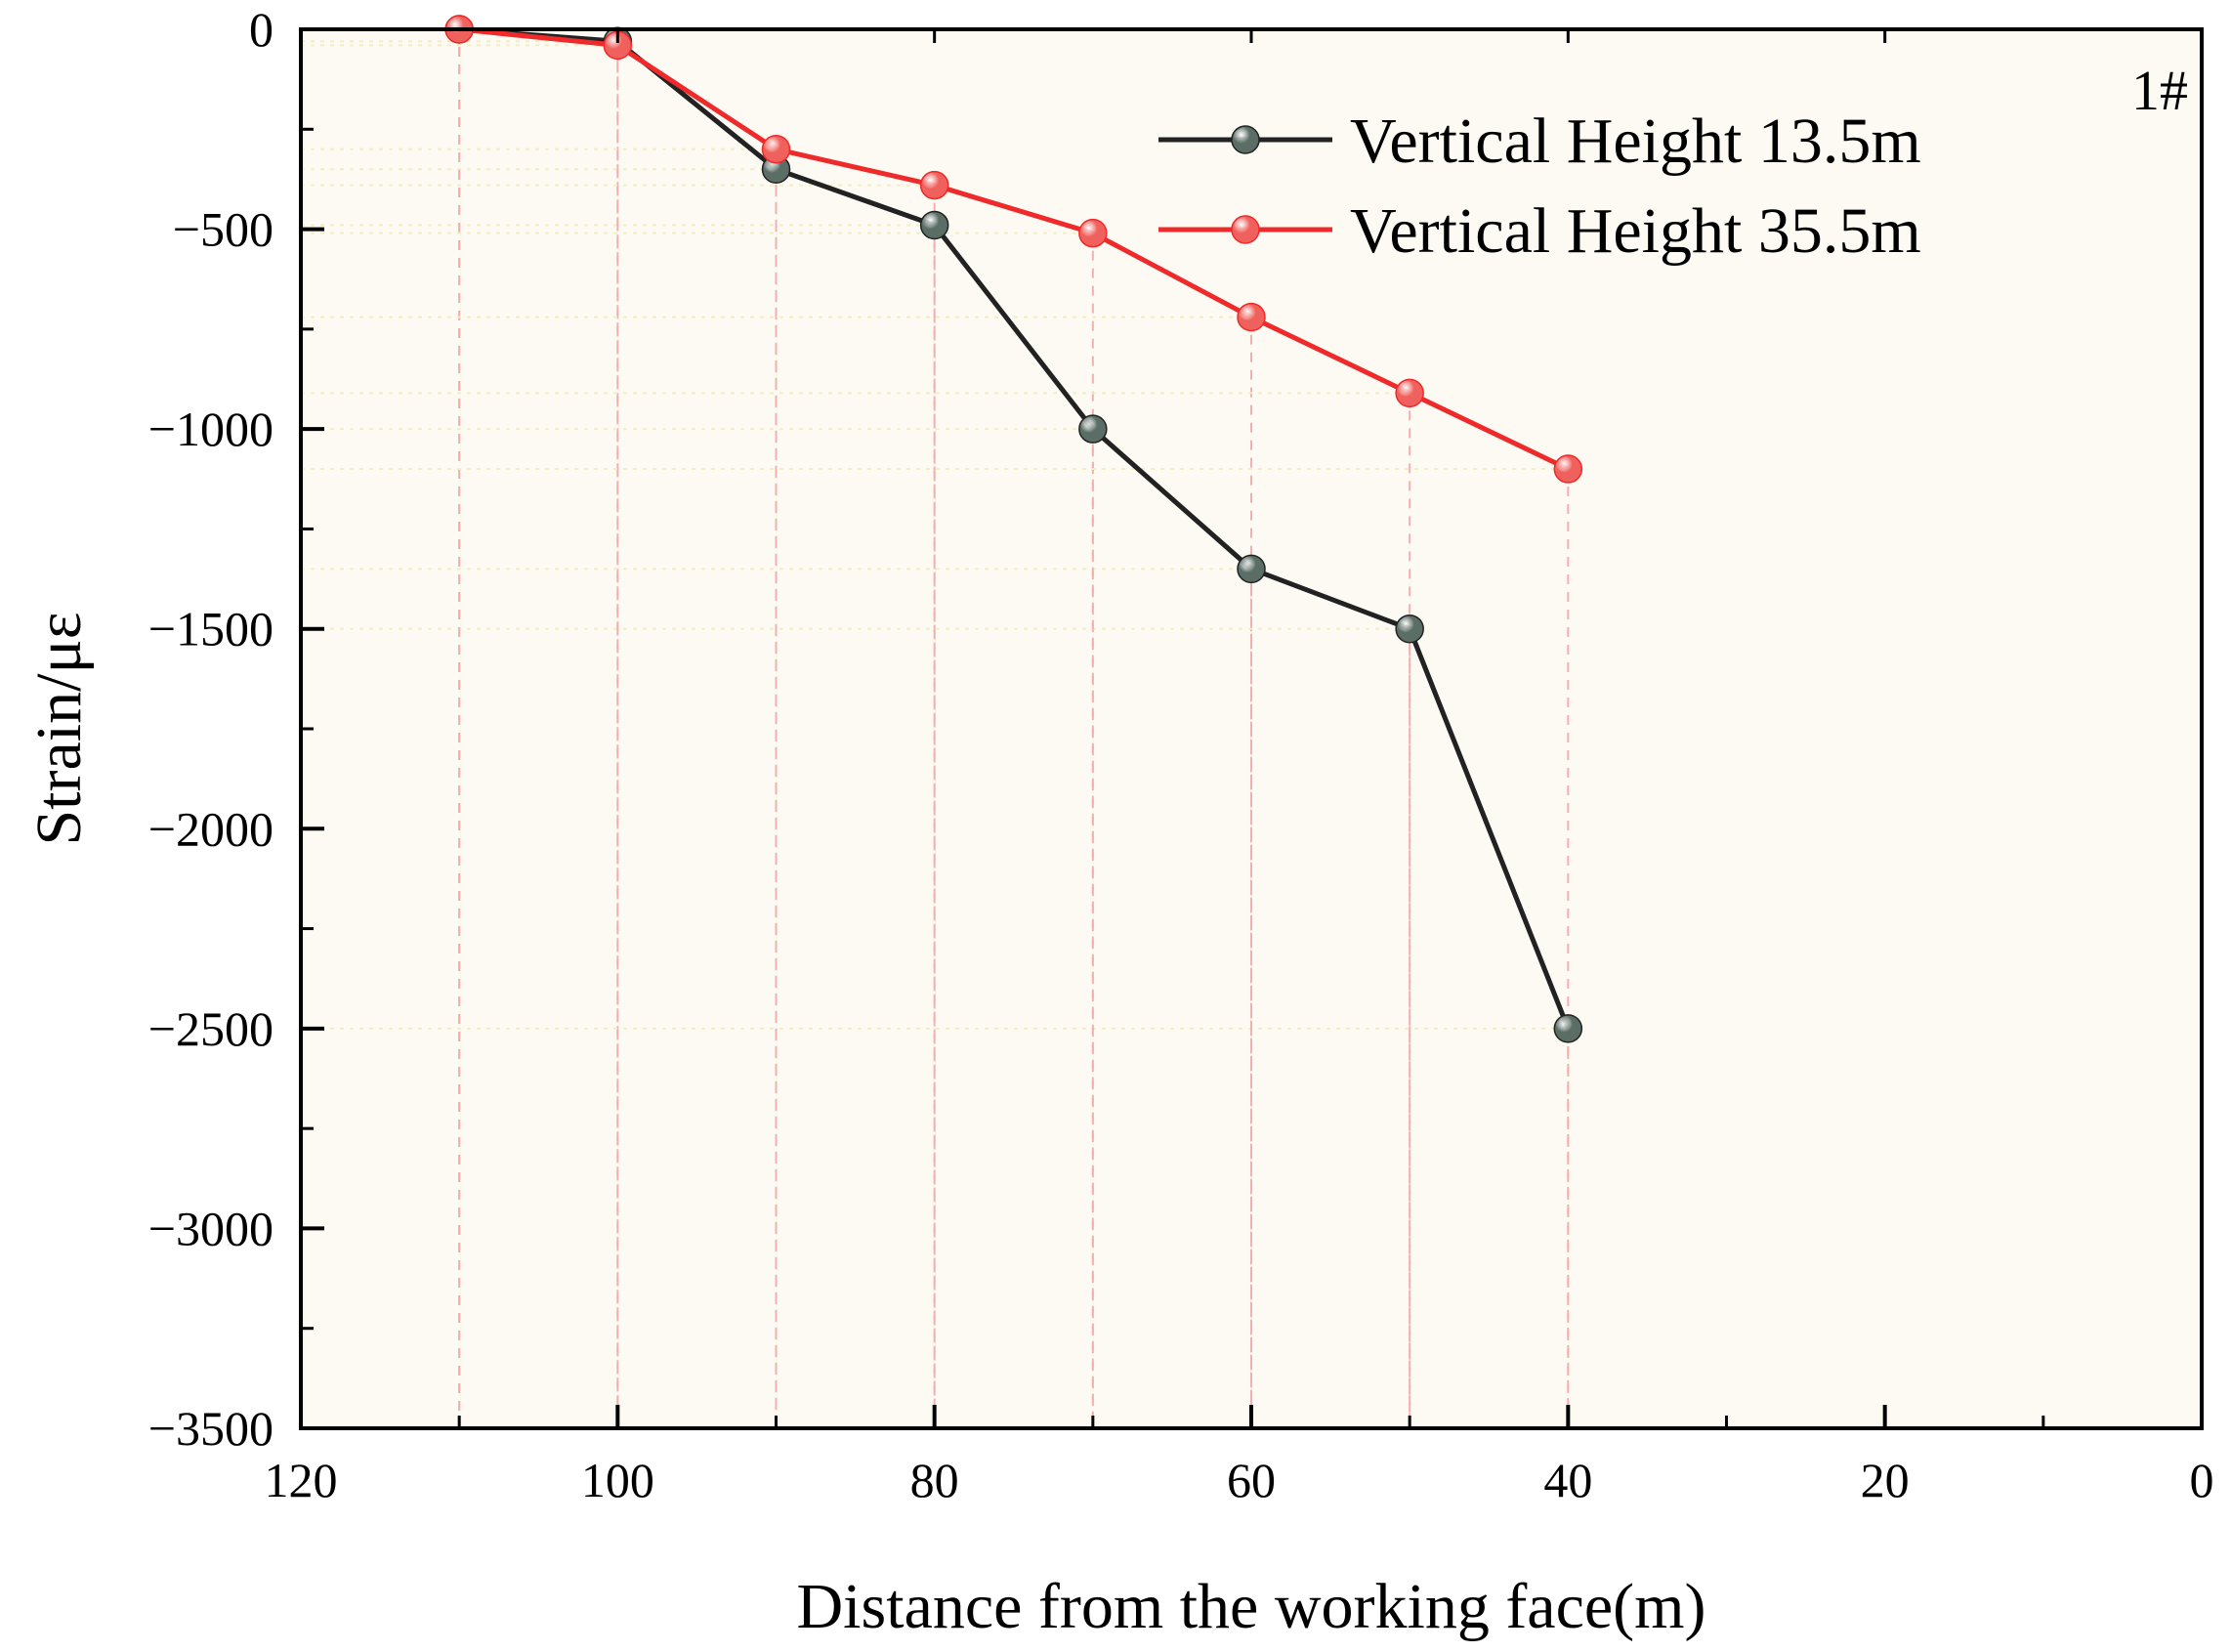  What do you see at coordinates (1635, 141) in the screenshot?
I see `legend-label: Vertical Height 13.5m` at bounding box center [1635, 141].